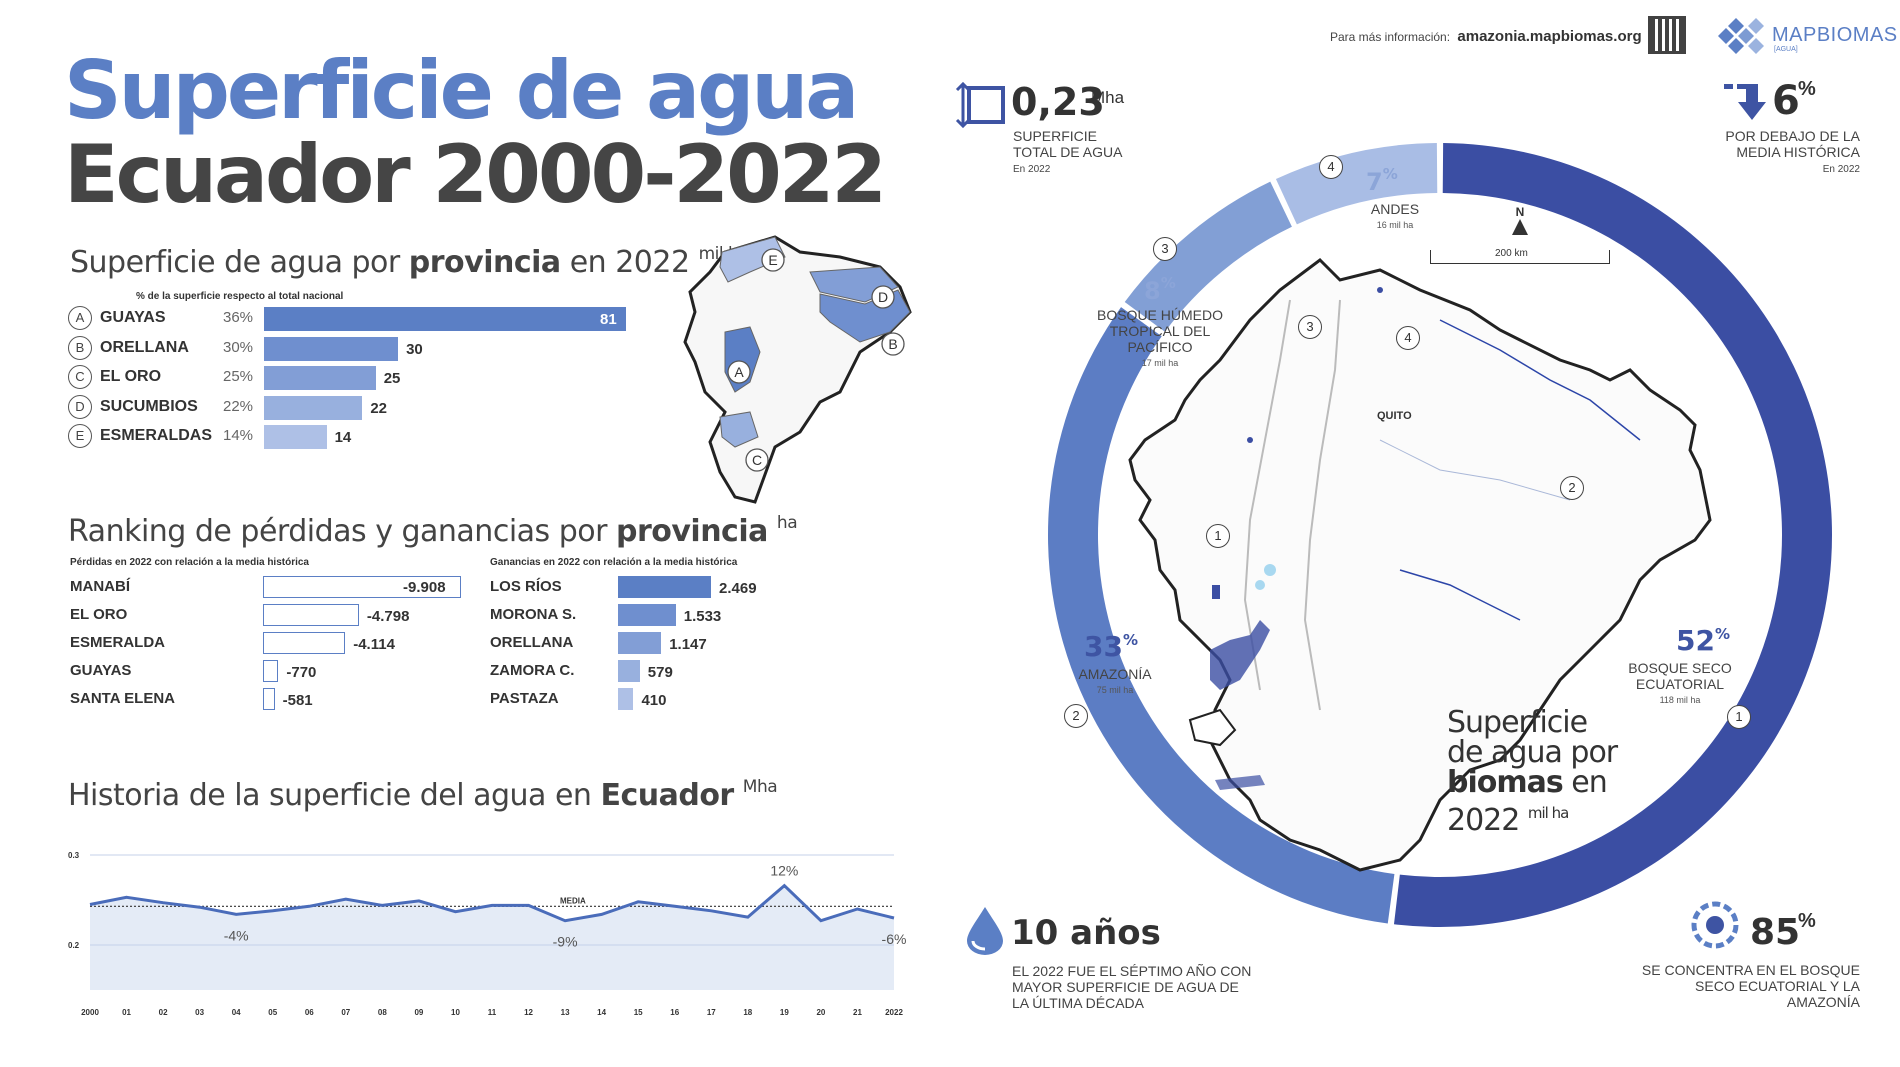 Image resolution: width=1900 pixels, height=1067 pixels. What do you see at coordinates (528, 1012) in the screenshot?
I see `x-tick-label: 12` at bounding box center [528, 1012].